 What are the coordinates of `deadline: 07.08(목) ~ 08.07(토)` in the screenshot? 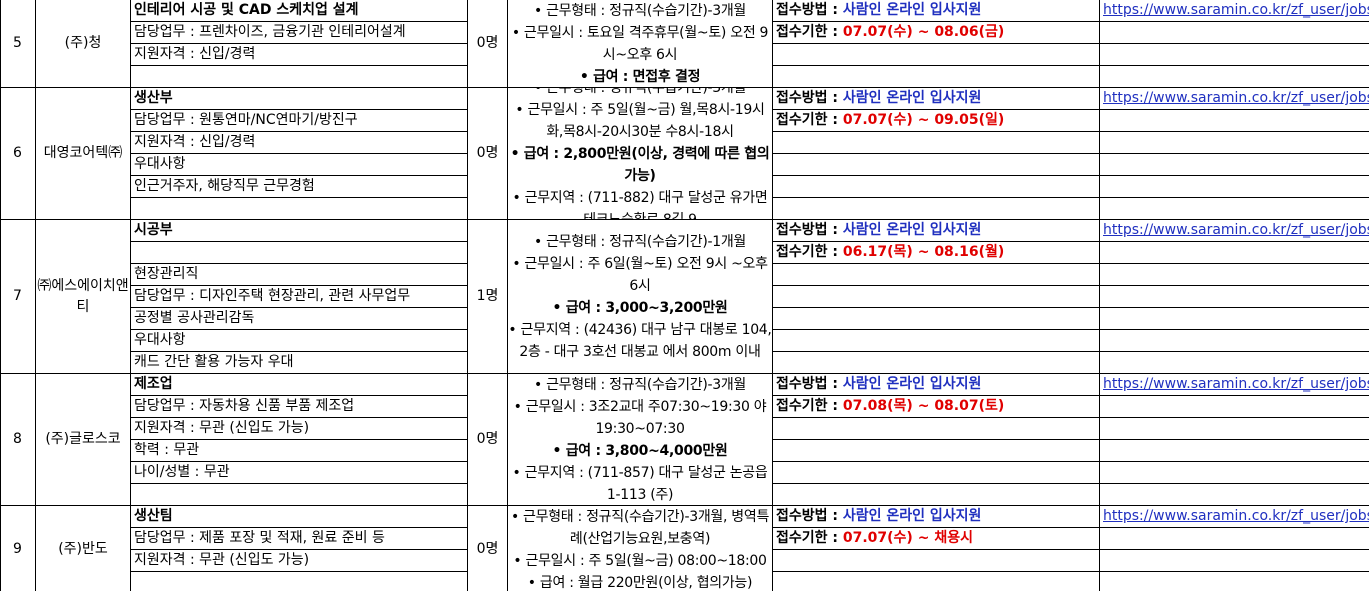 It's located at (923, 406).